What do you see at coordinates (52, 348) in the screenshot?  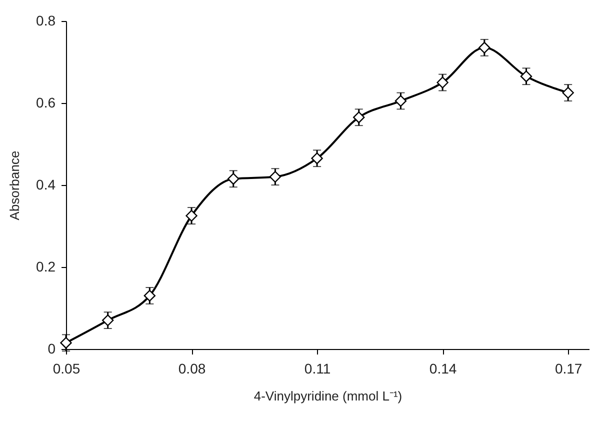 I see `y-tick-label: 0` at bounding box center [52, 348].